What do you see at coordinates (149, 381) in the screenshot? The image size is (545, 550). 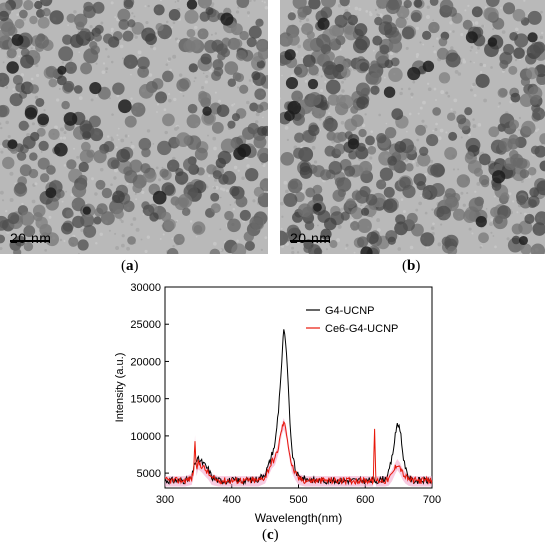 I see `y-axis-ticks: 5000 10000 15000 20000 25000 30000` at bounding box center [149, 381].